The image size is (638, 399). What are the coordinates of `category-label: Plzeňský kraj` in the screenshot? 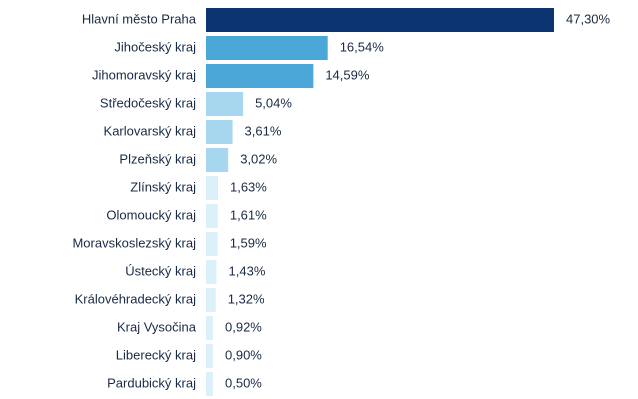 It's located at (157, 158).